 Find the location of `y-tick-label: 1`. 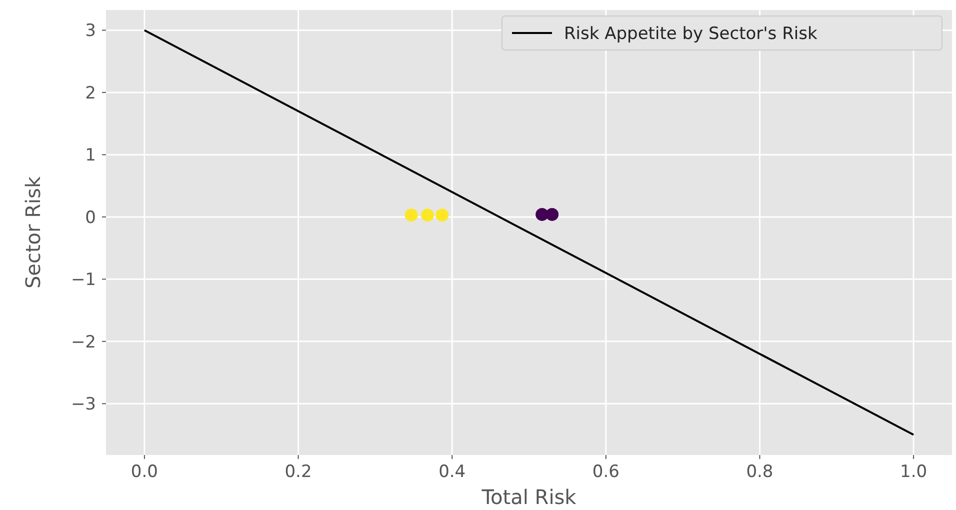

y-tick-label: 1 is located at coordinates (90, 156).